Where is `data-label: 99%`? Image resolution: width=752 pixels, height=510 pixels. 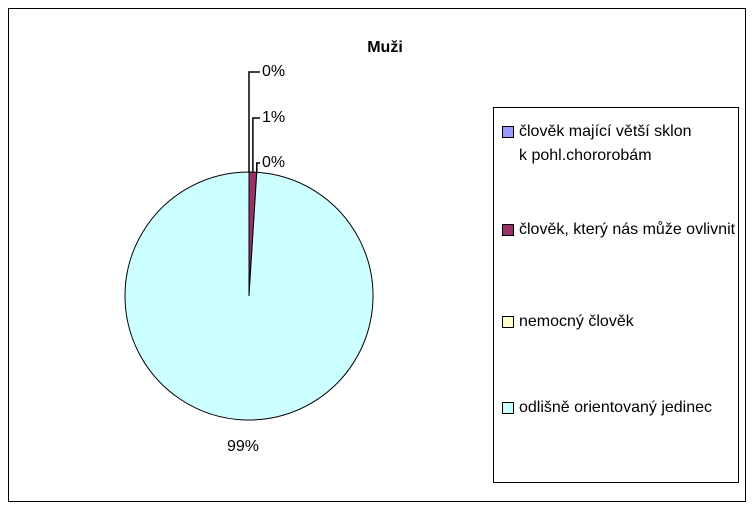 data-label: 99% is located at coordinates (243, 446).